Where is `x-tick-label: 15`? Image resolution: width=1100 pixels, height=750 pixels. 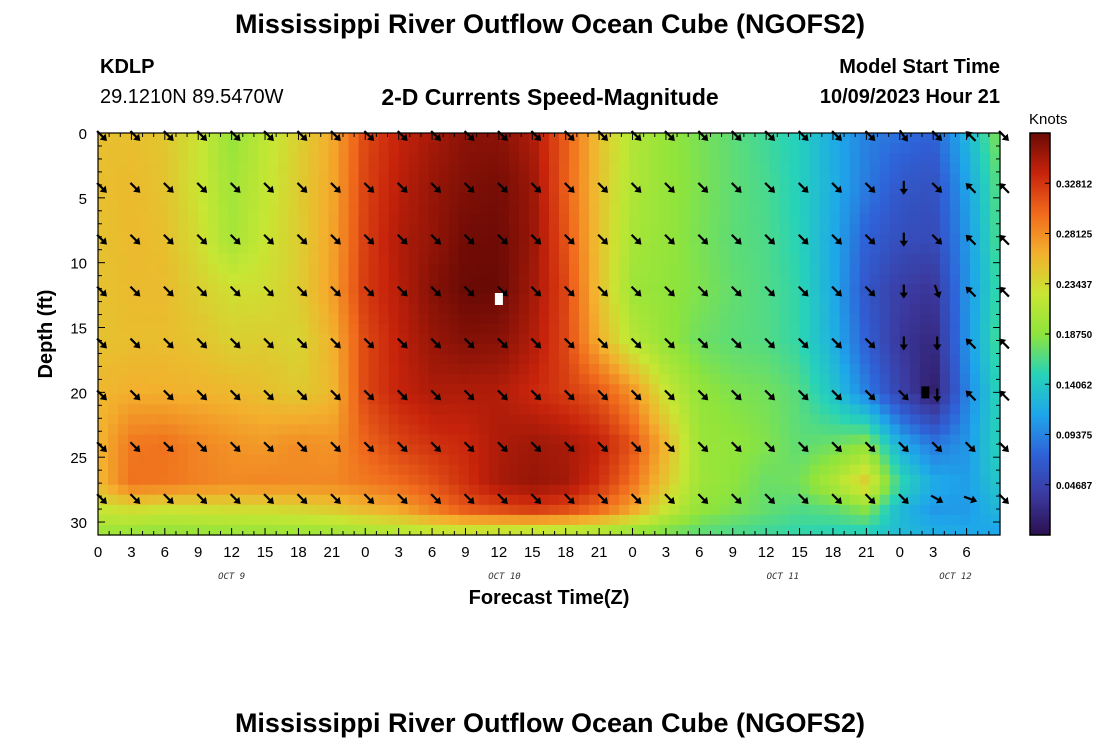
x-tick-label: 15 is located at coordinates (799, 552).